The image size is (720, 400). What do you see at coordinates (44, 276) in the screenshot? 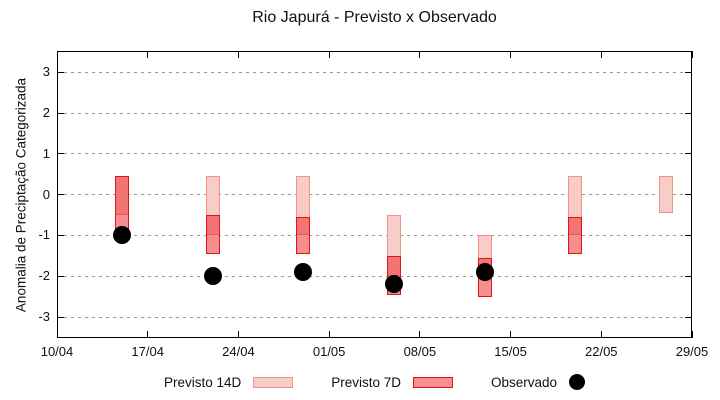
I see `y-tick-label: -2` at bounding box center [44, 276].